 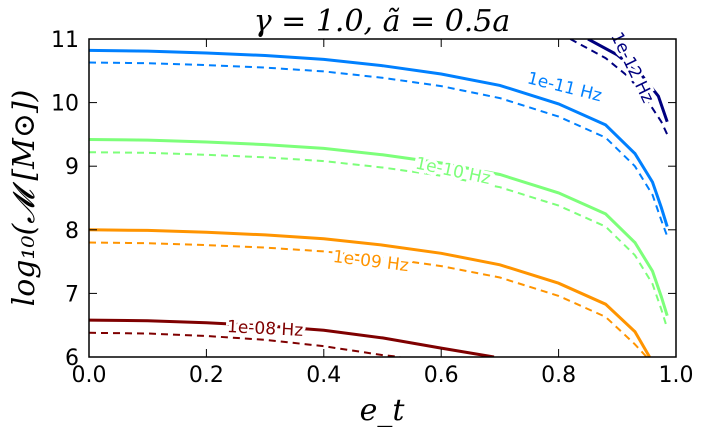 I want to click on solid-curve-1e-12-hz, so click(x=628, y=81).